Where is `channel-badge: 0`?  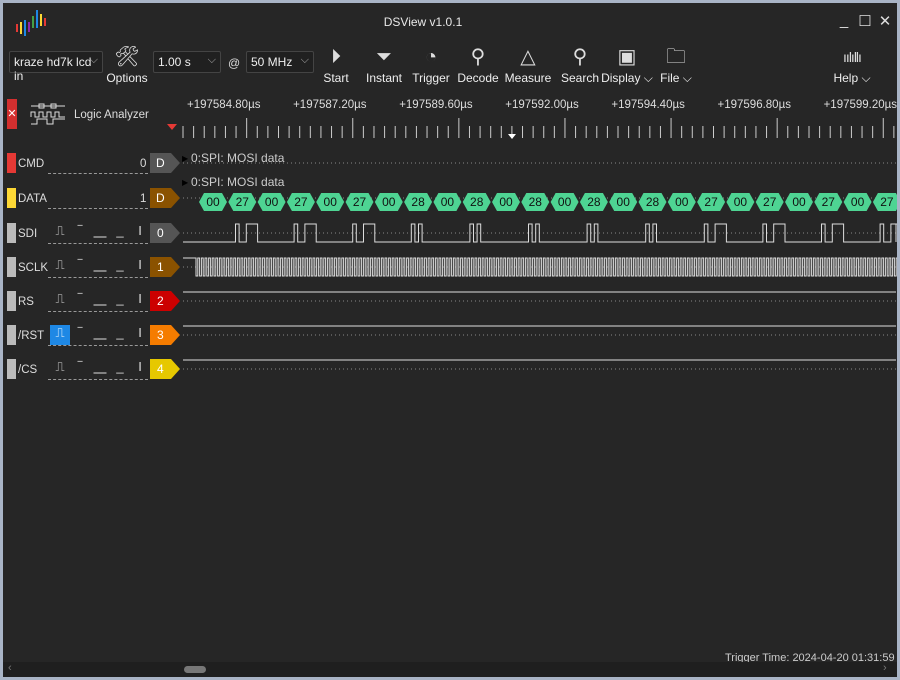 channel-badge: 0 is located at coordinates (165, 233).